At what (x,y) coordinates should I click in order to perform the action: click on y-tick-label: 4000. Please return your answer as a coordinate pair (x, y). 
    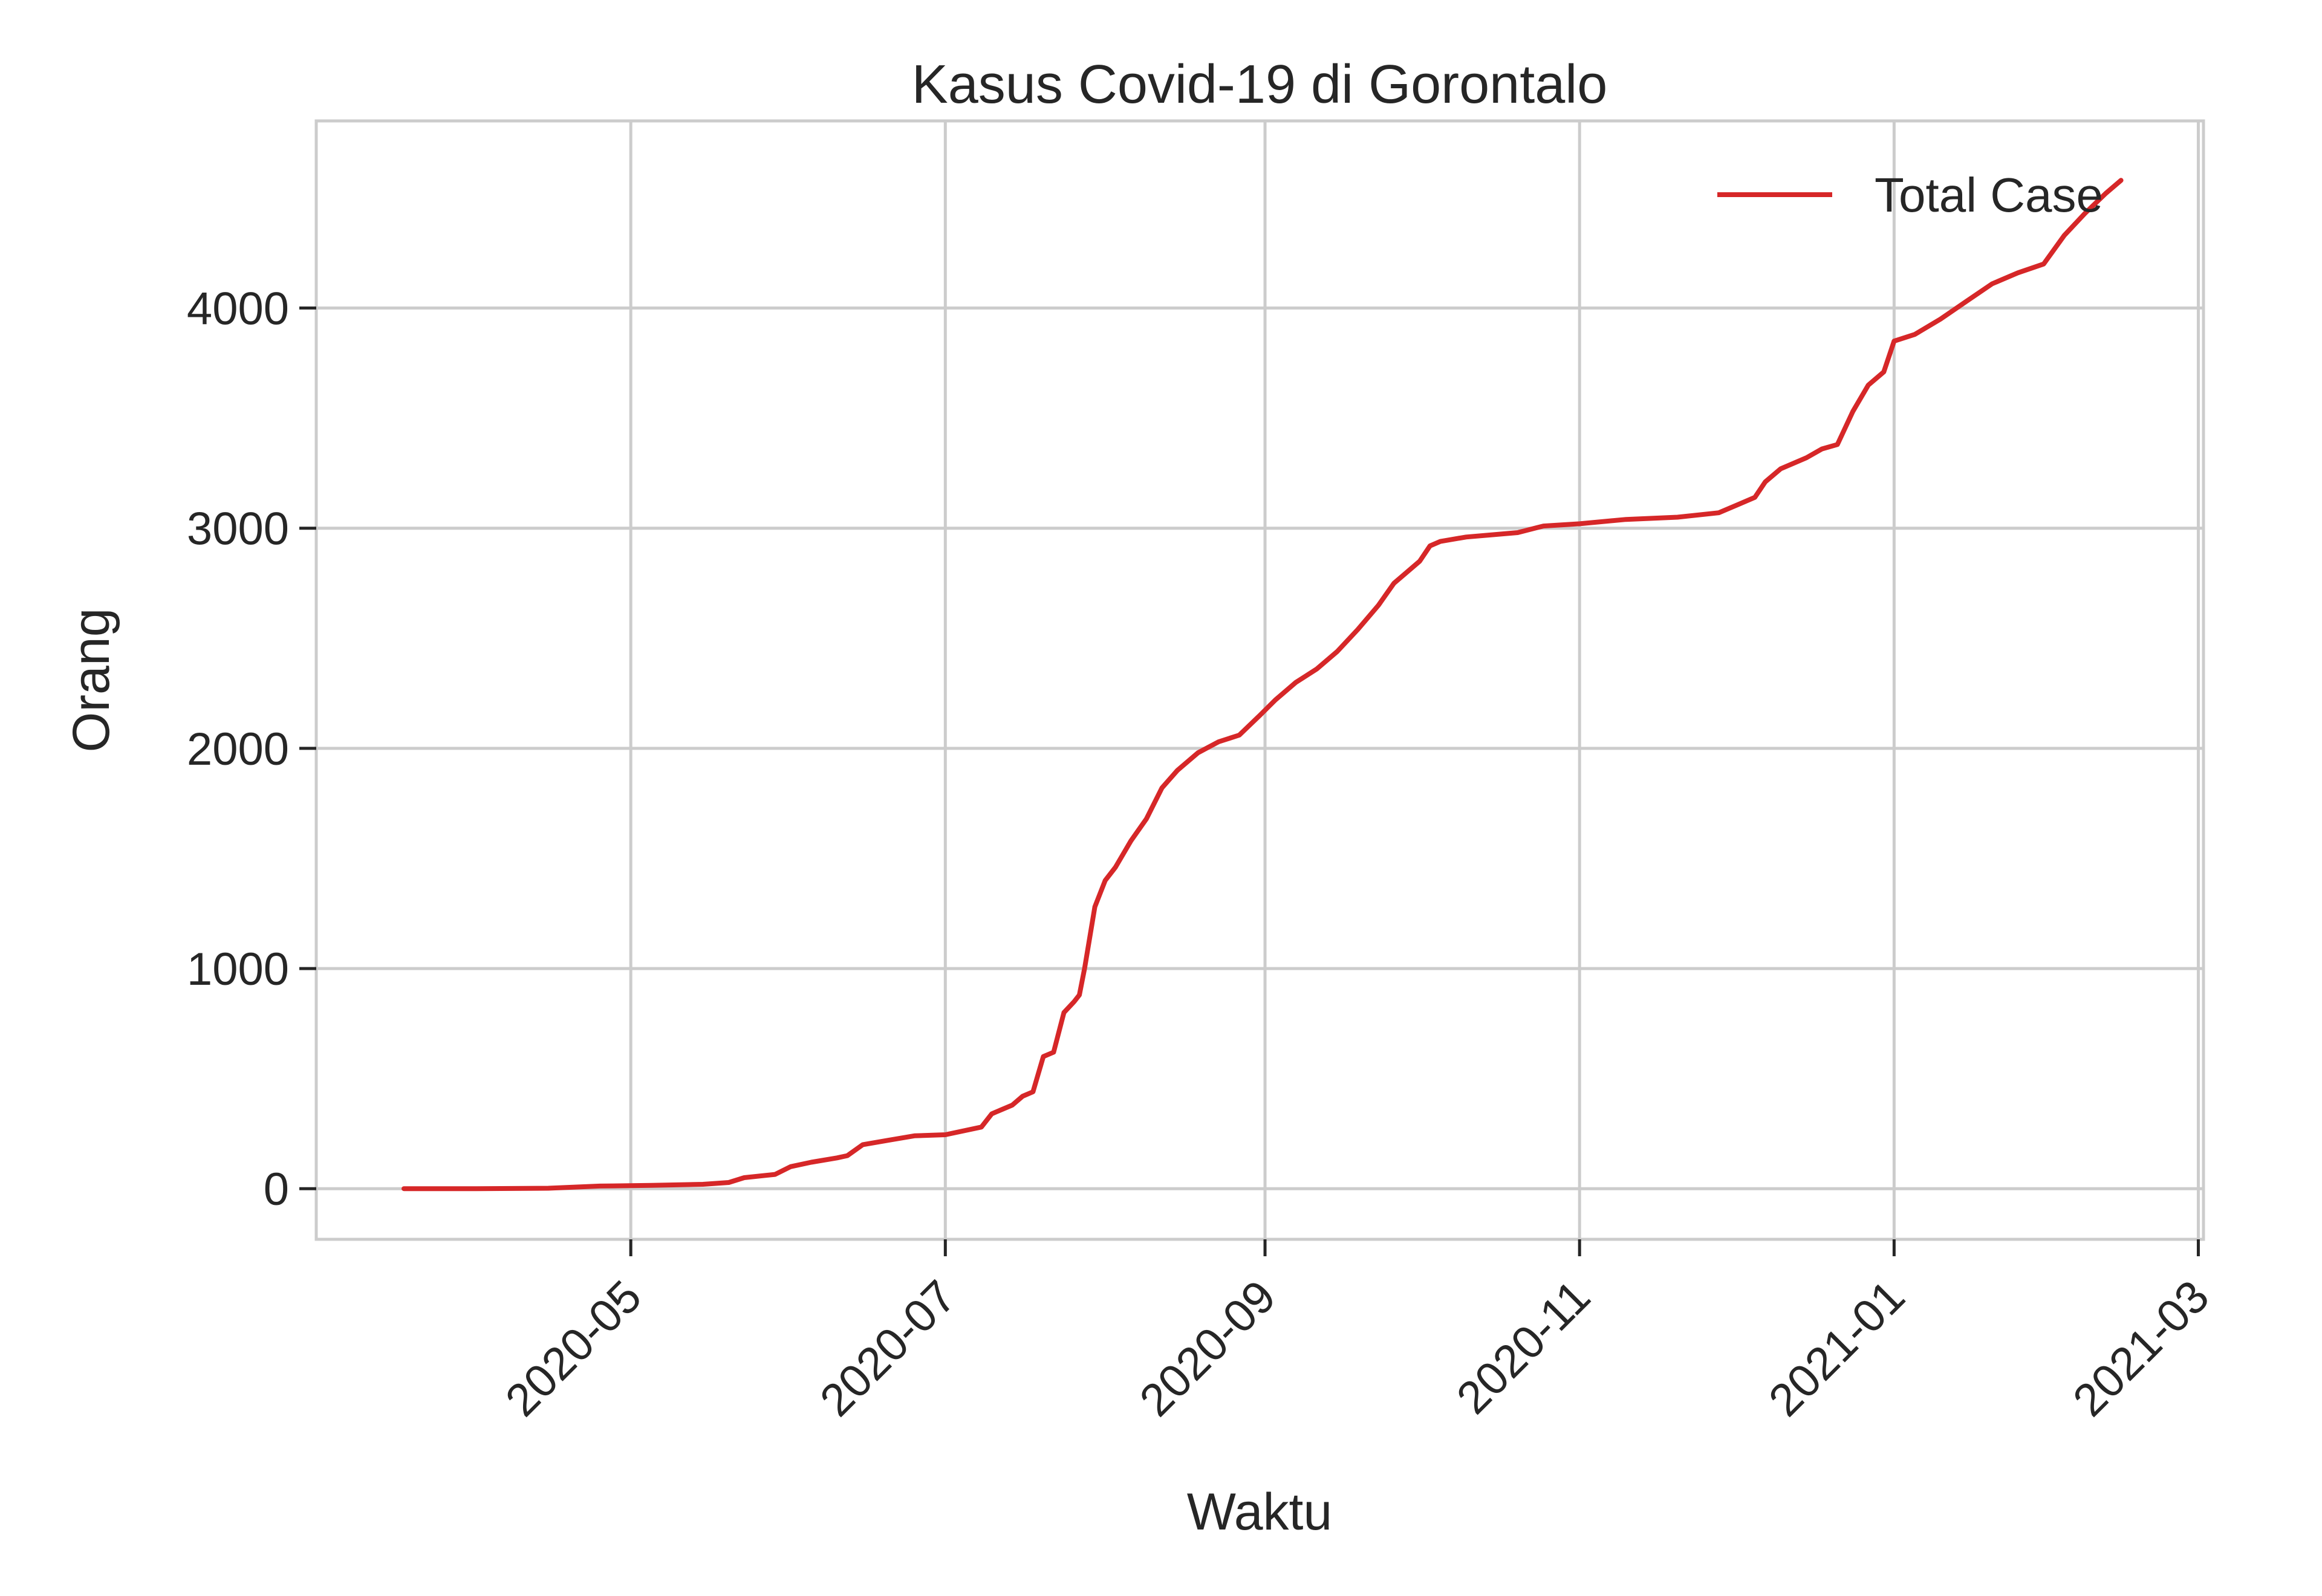
    Looking at the image, I should click on (238, 309).